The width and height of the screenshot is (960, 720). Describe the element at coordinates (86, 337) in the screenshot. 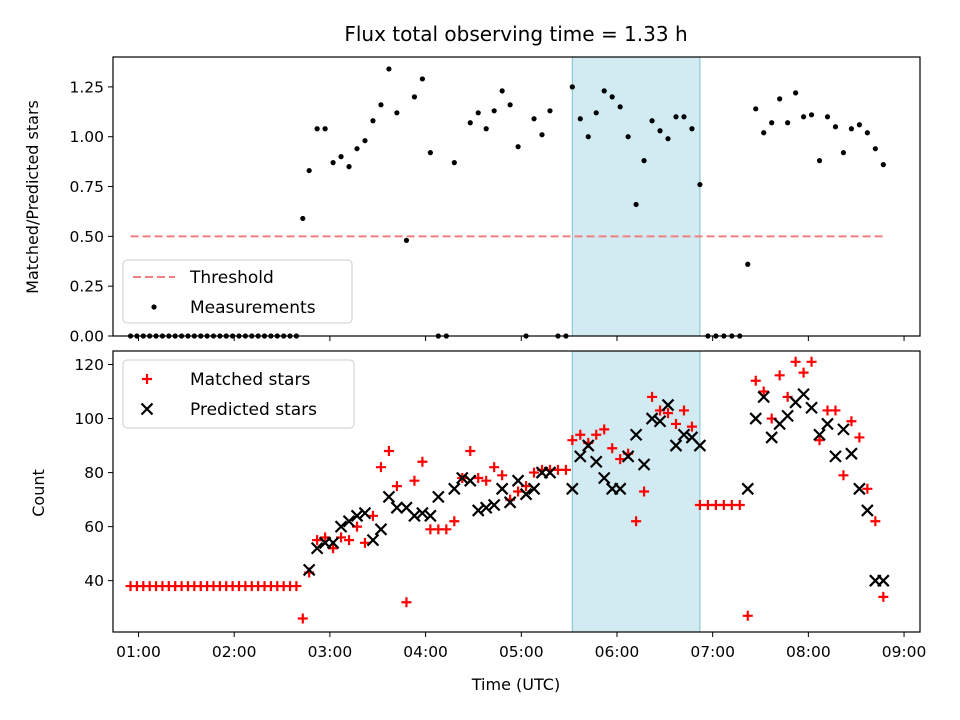

I see `top-y-tick-label: 0.00` at that location.